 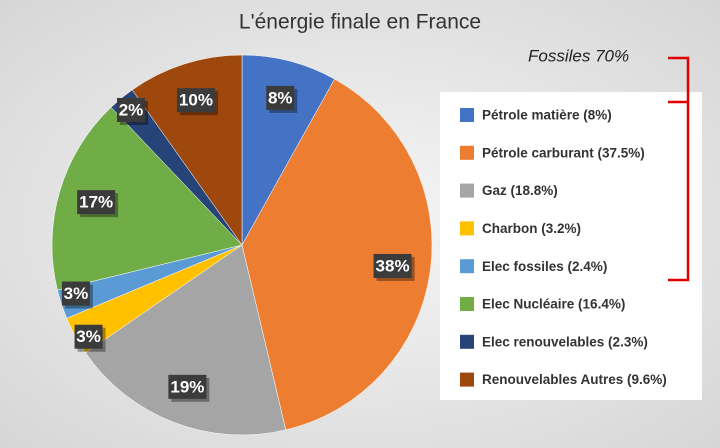 What do you see at coordinates (547, 115) in the screenshot?
I see `legend-label: Pétrole matière (8%)` at bounding box center [547, 115].